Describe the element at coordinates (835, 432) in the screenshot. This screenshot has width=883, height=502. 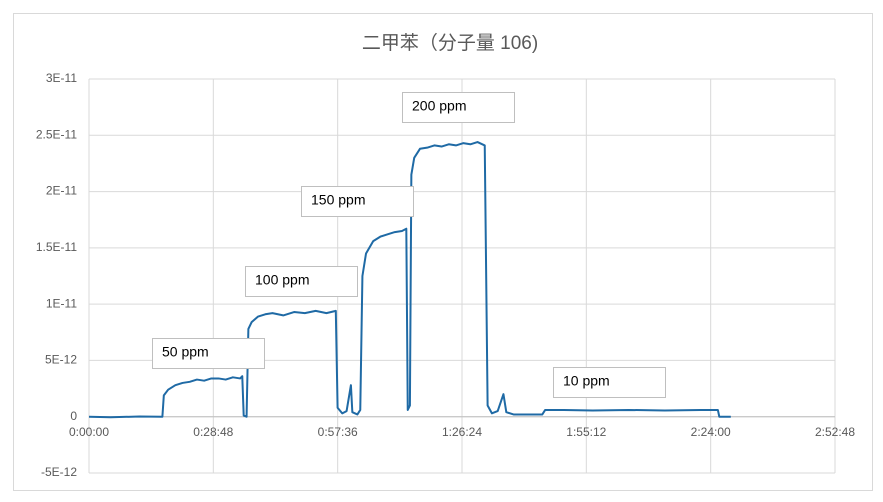
I see `x-tick-label: 2:52:48` at that location.